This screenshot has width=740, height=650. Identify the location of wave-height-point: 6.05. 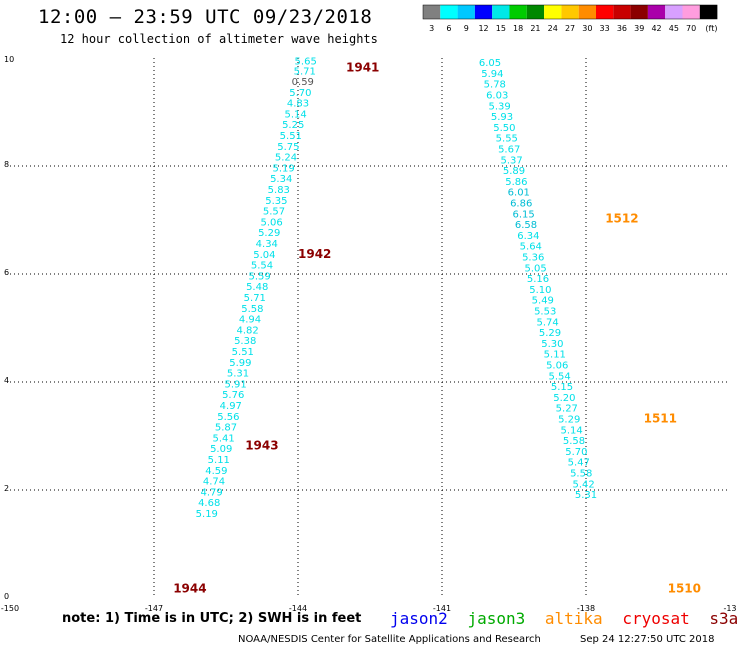
(490, 63).